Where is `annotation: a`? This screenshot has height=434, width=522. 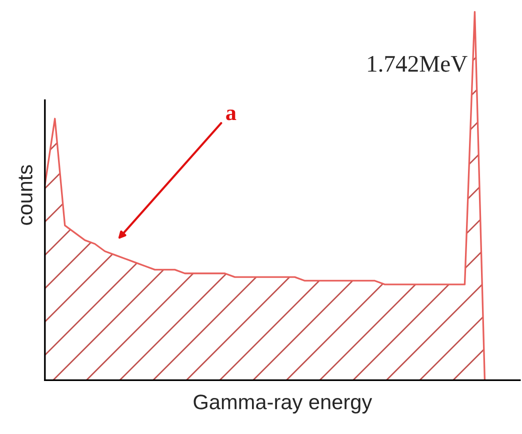
annotation: a is located at coordinates (231, 115).